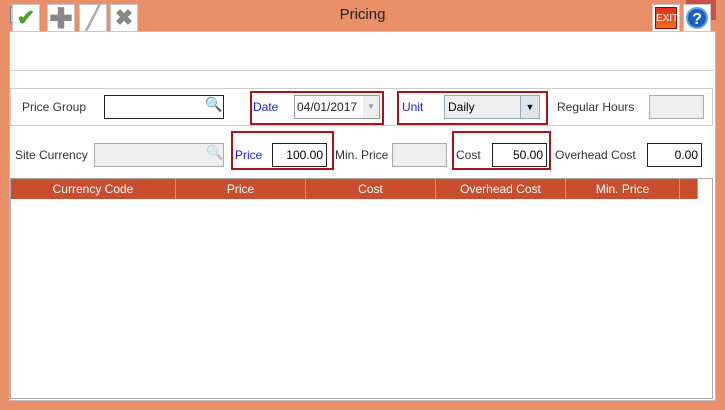  I want to click on help-button: ?, so click(697, 18).